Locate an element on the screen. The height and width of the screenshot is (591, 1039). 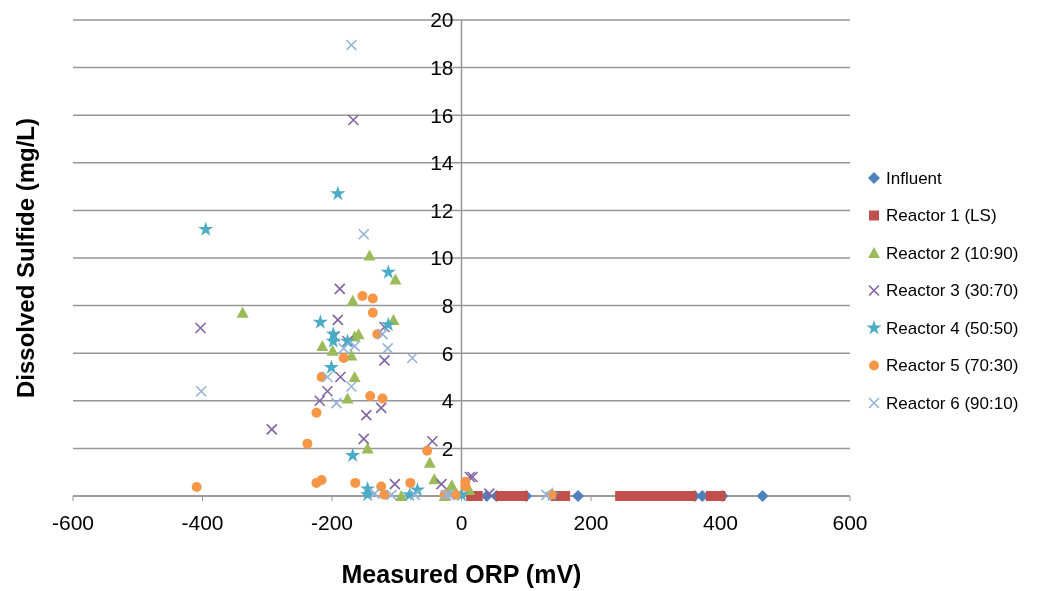
legend-label: Reactor 4 (50:50) is located at coordinates (952, 328).